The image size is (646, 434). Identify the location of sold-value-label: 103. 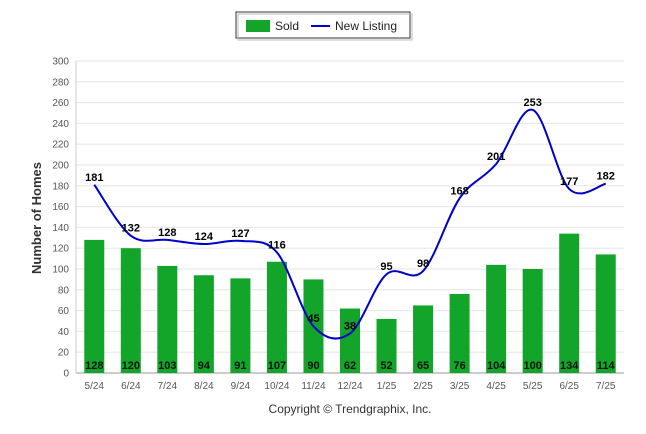
(167, 366).